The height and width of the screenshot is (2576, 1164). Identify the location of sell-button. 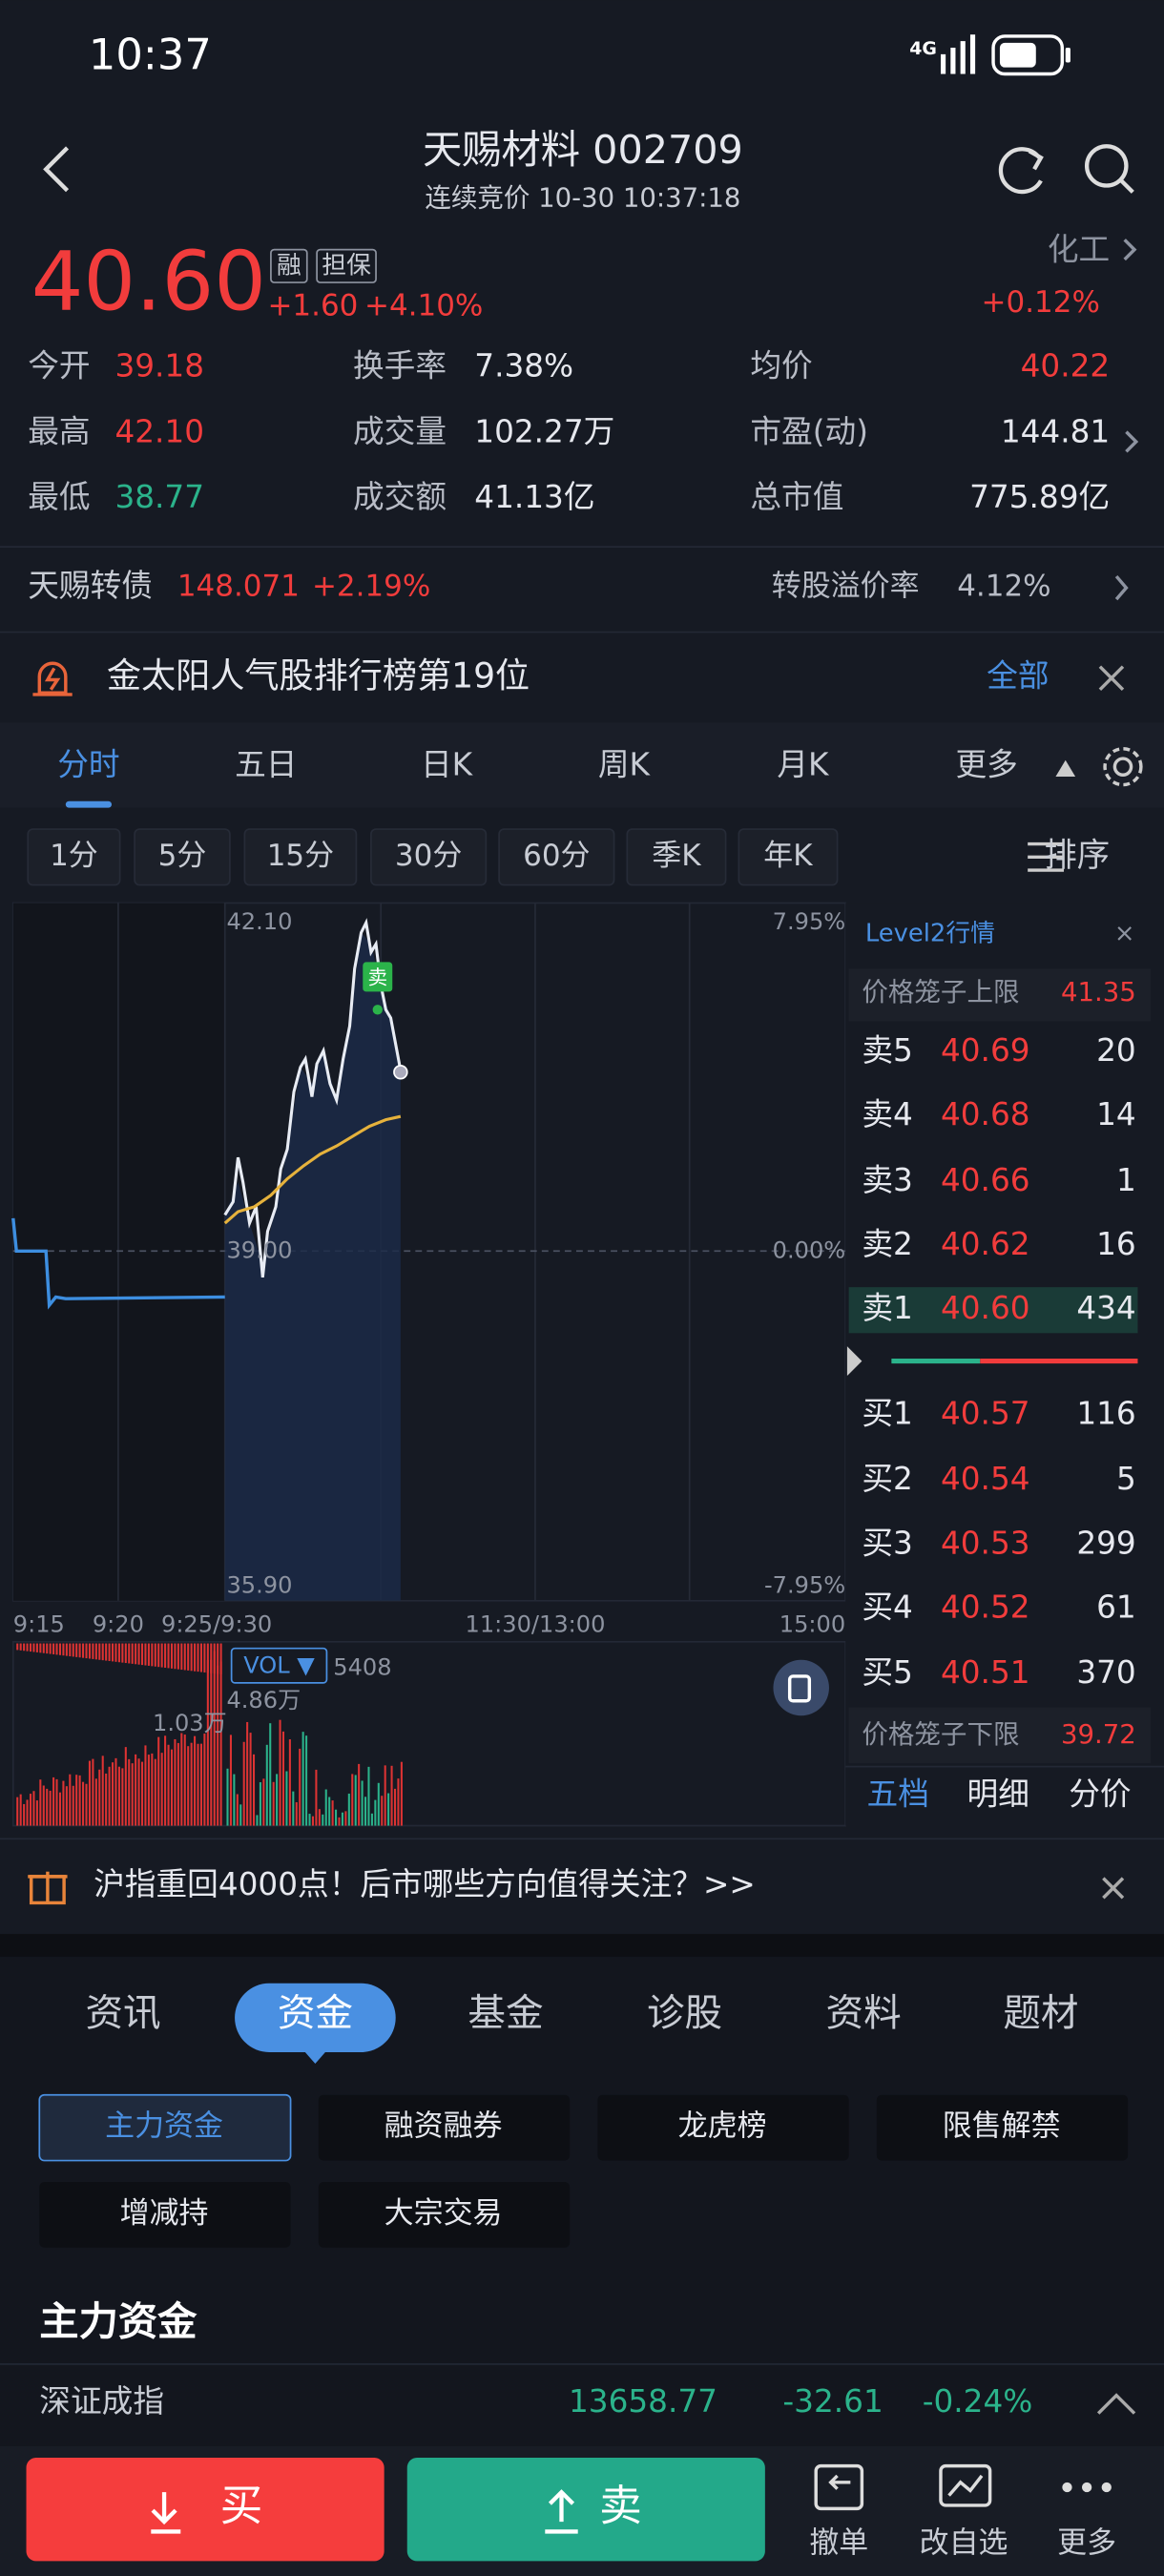
(585, 2510).